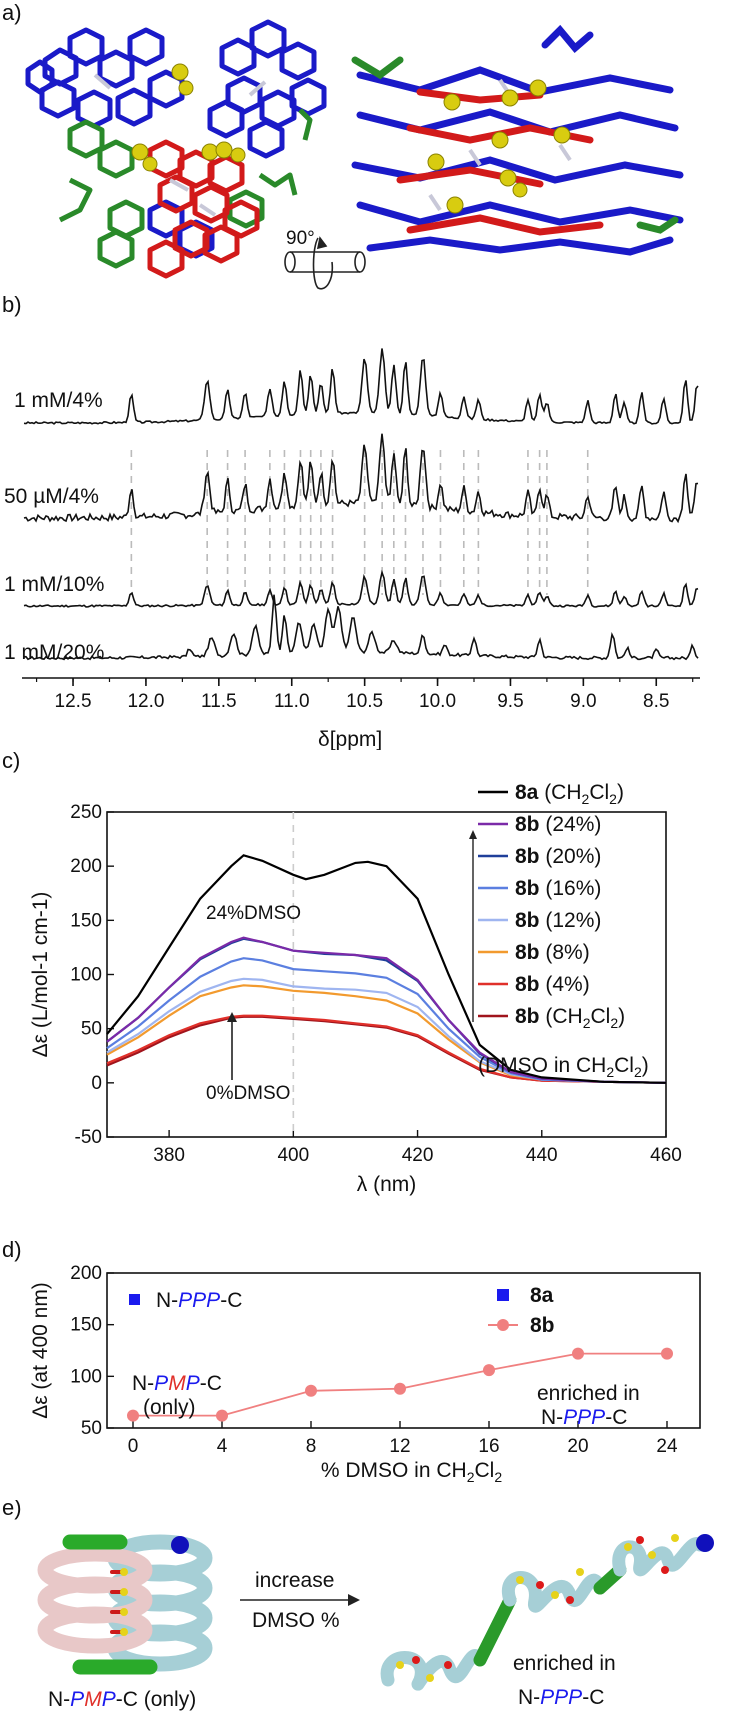  I want to click on cd-x-tick-label: 400, so click(293, 1155).